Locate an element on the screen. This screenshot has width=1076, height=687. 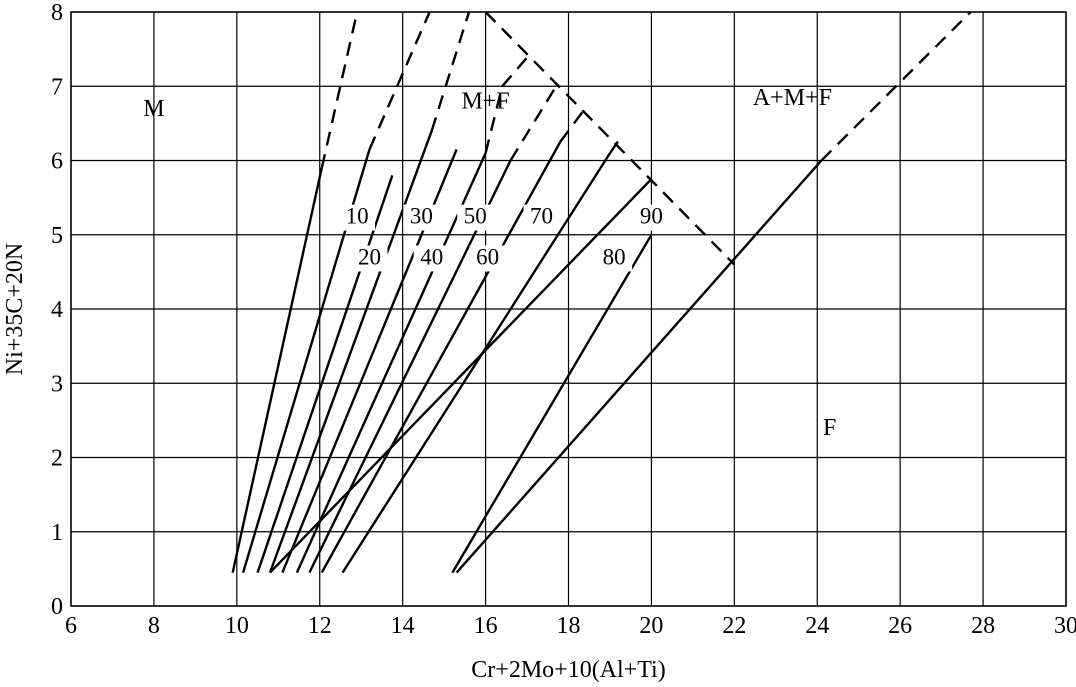
y-tick-label: 1 is located at coordinates (57, 533).